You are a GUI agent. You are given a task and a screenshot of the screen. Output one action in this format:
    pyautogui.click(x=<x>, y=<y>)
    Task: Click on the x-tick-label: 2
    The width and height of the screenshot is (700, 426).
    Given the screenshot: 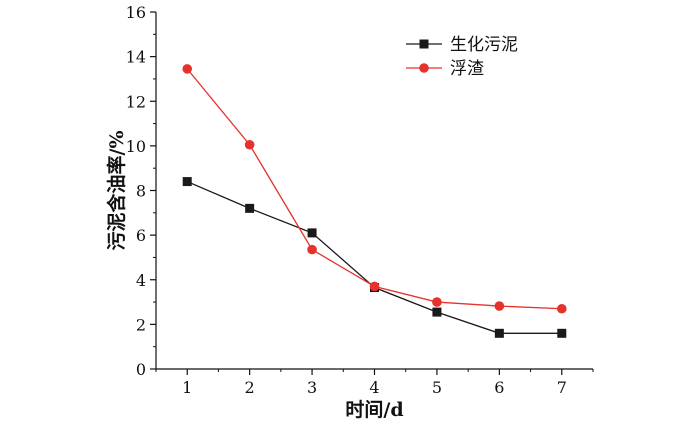 What is the action you would take?
    pyautogui.click(x=250, y=387)
    